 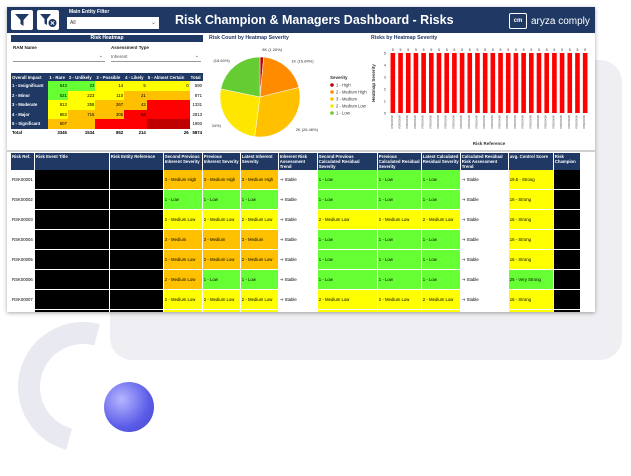 I want to click on heatmap-cell: 21, so click(x=135, y=95).